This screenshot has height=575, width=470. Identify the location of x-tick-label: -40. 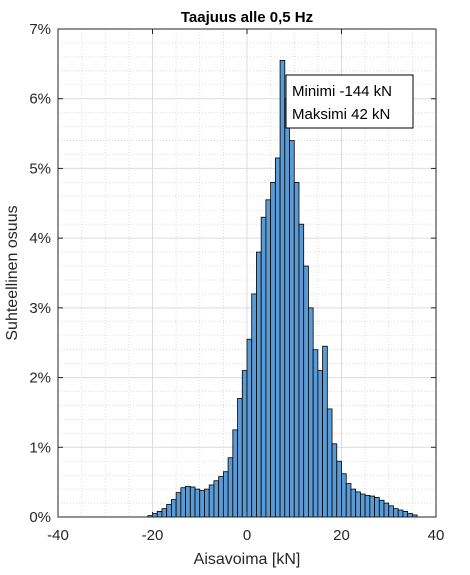
(58, 535).